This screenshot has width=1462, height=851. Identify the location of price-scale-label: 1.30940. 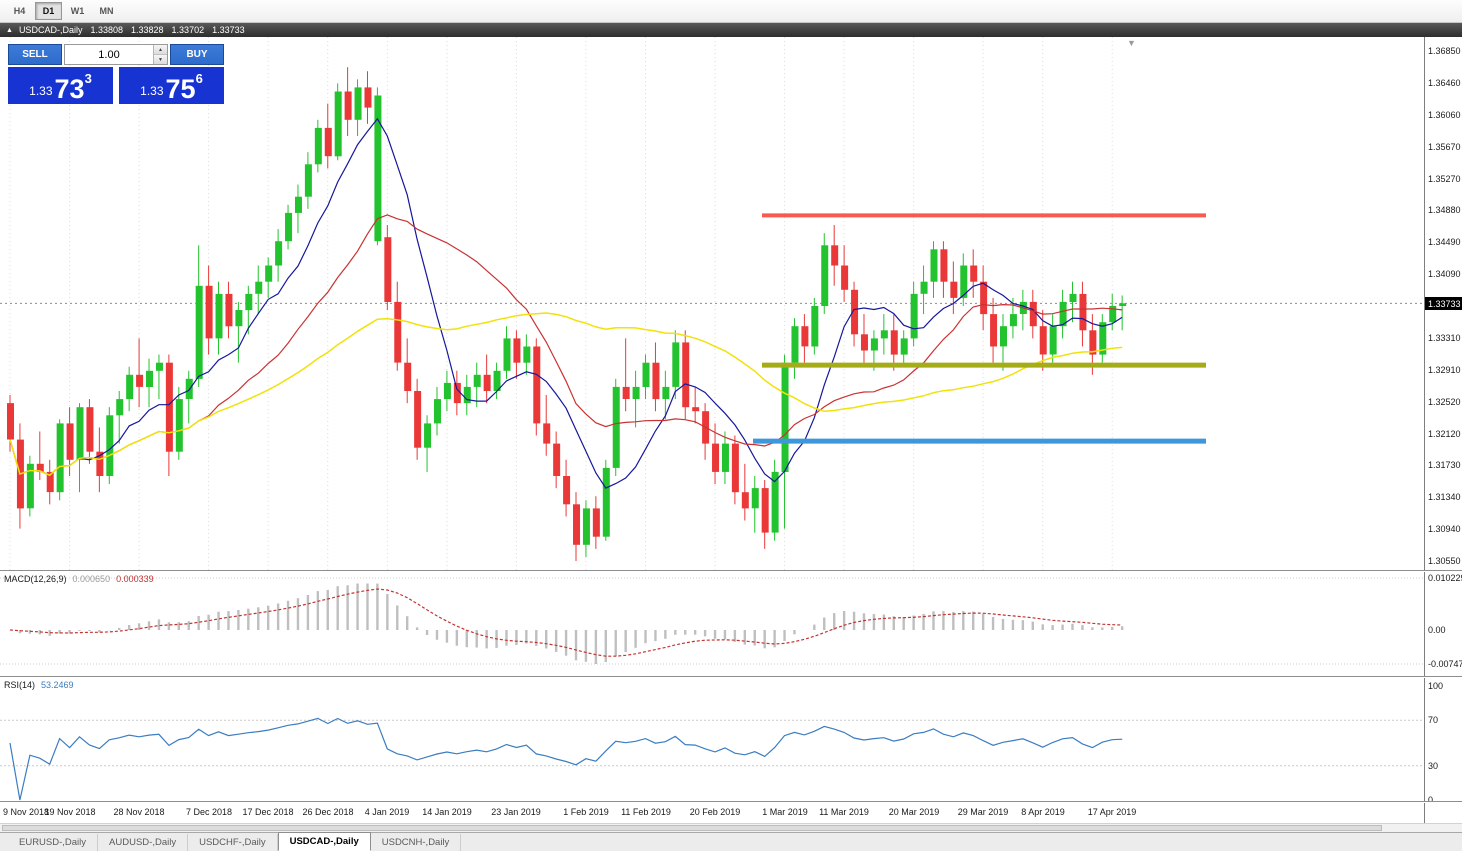
(1444, 529).